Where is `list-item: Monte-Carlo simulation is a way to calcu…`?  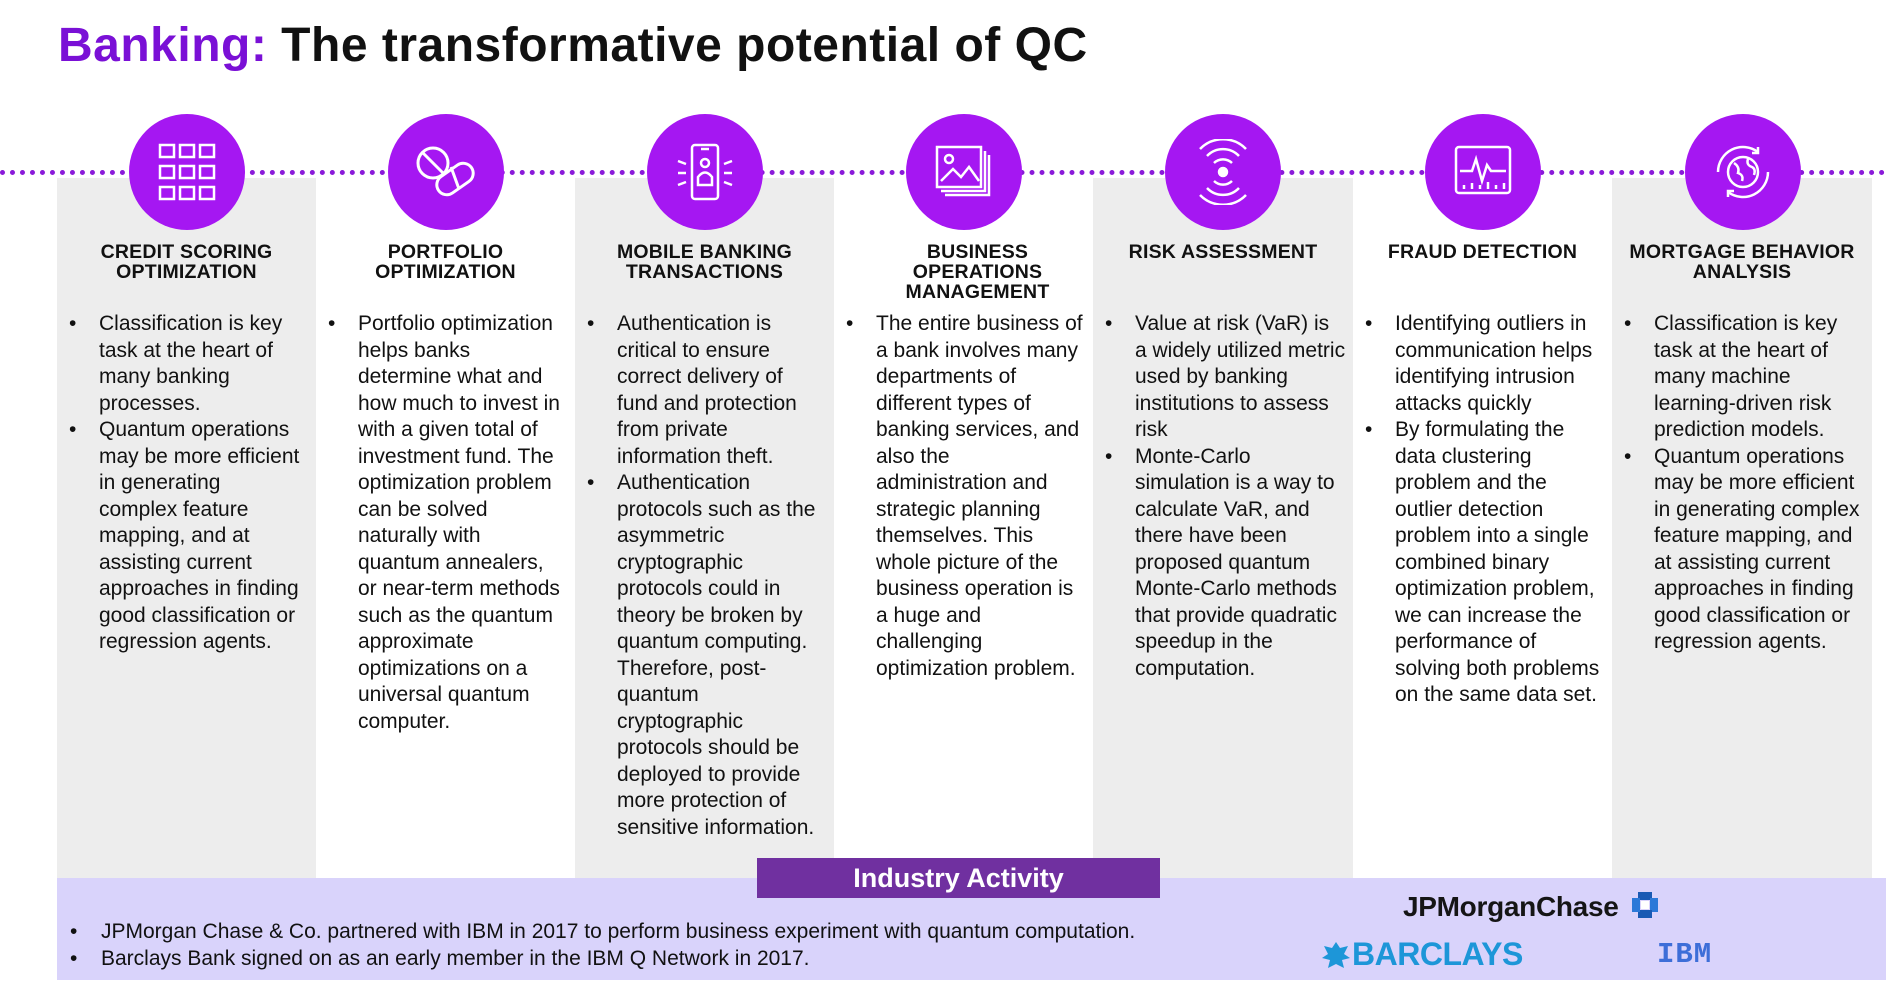 list-item: Monte-Carlo simulation is a way to calcu… is located at coordinates (1219, 563).